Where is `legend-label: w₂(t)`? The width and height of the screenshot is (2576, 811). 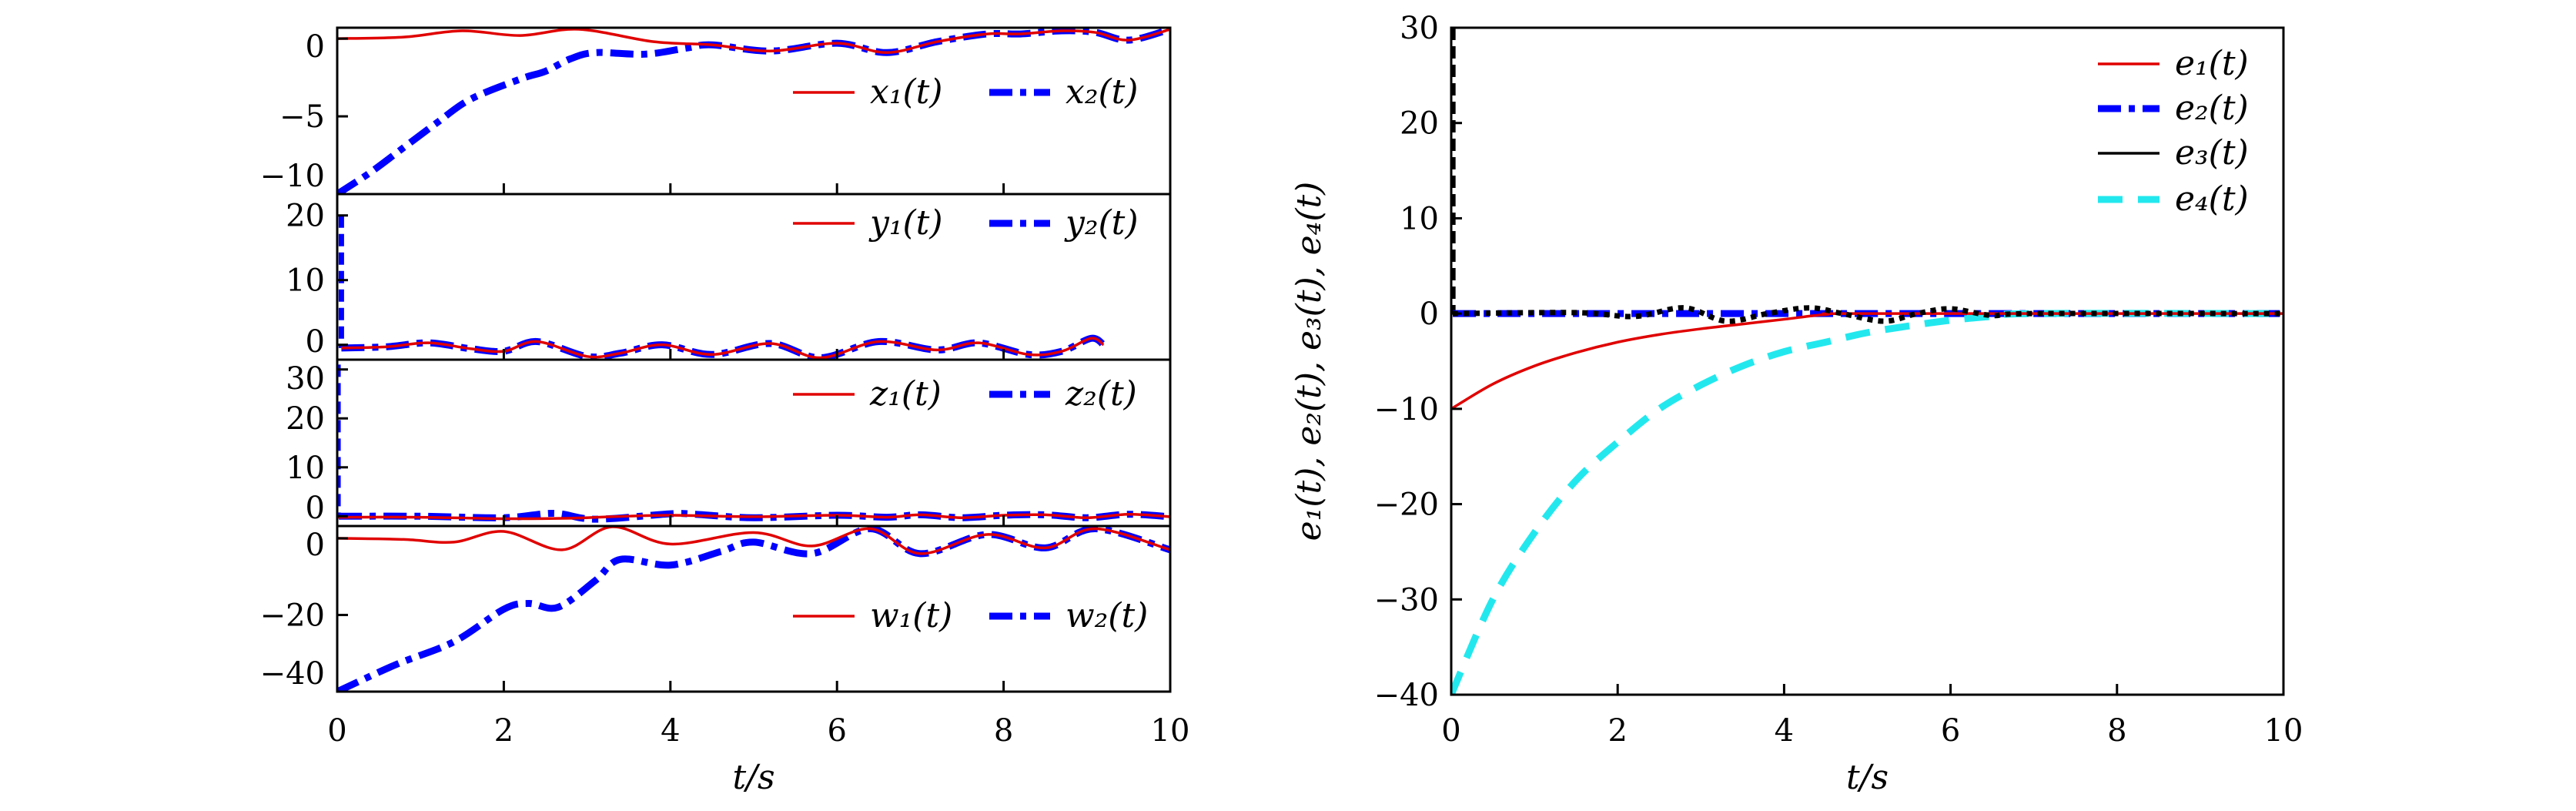 legend-label: w₂(t) is located at coordinates (1107, 615).